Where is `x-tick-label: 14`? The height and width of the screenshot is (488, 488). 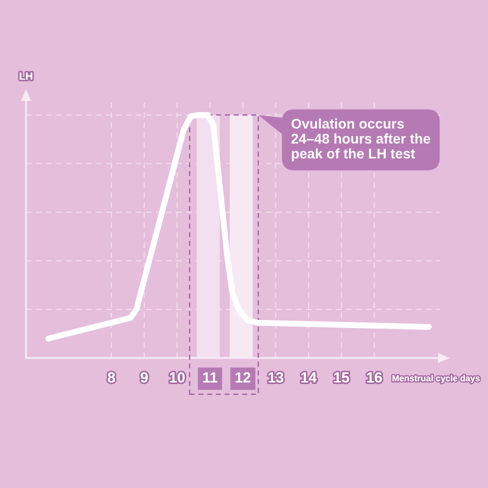 x-tick-label: 14 is located at coordinates (309, 377).